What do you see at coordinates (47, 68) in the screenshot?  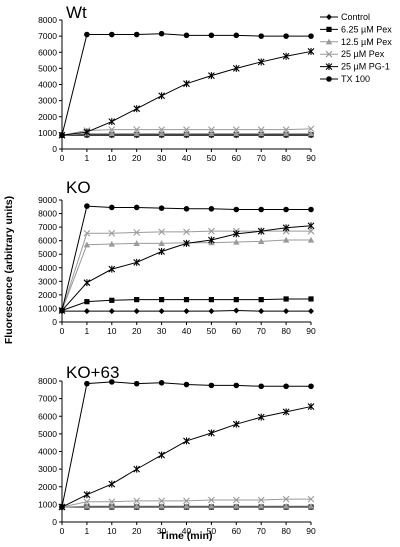 I see `panel-0-ytick-label: 5000` at bounding box center [47, 68].